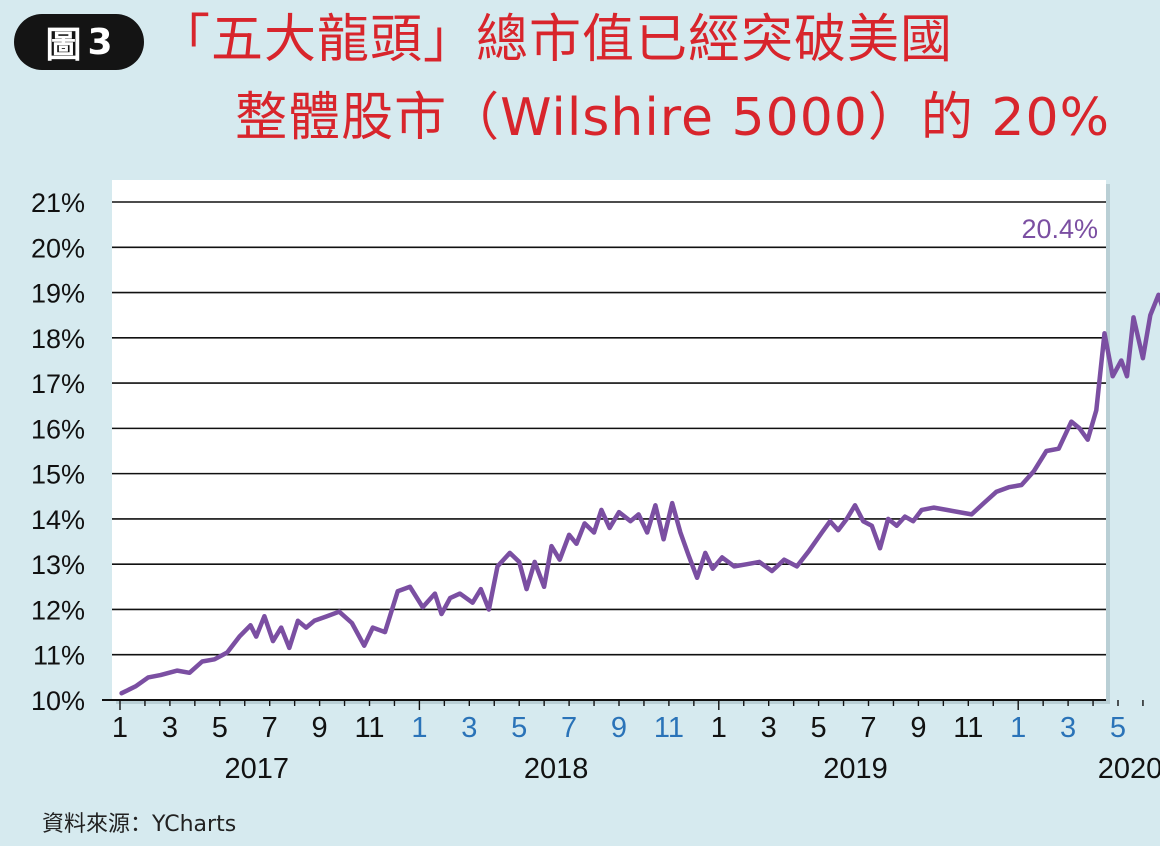 The image size is (1160, 846). Describe the element at coordinates (556, 769) in the screenshot. I see `year-label: 2018` at that location.